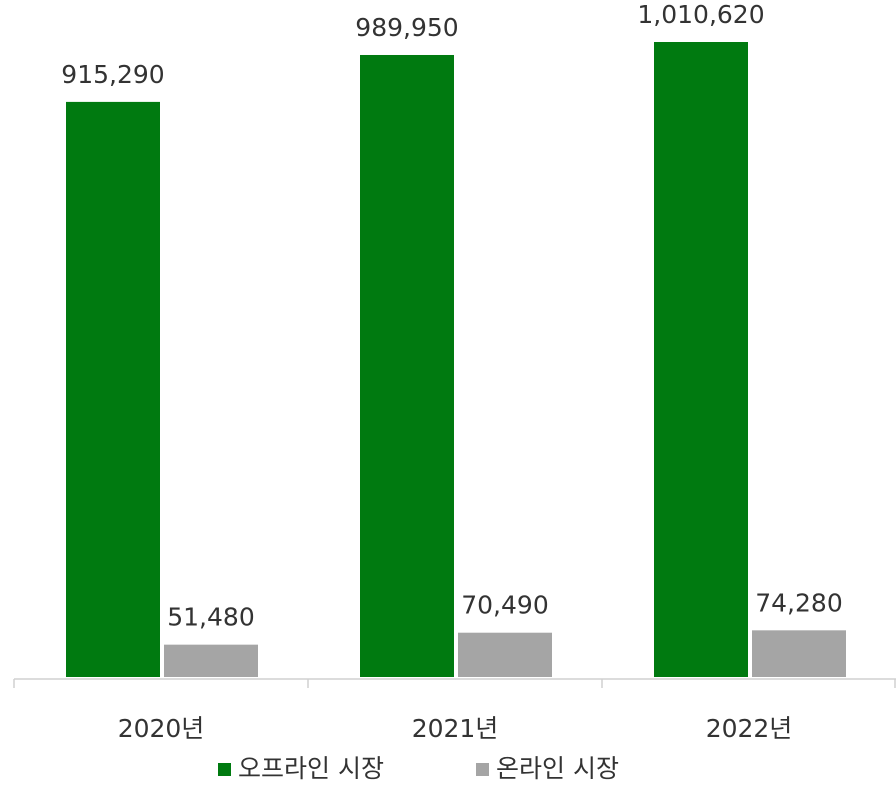 This screenshot has height=787, width=896. I want to click on data-label: 1,010,620, so click(700, 14).